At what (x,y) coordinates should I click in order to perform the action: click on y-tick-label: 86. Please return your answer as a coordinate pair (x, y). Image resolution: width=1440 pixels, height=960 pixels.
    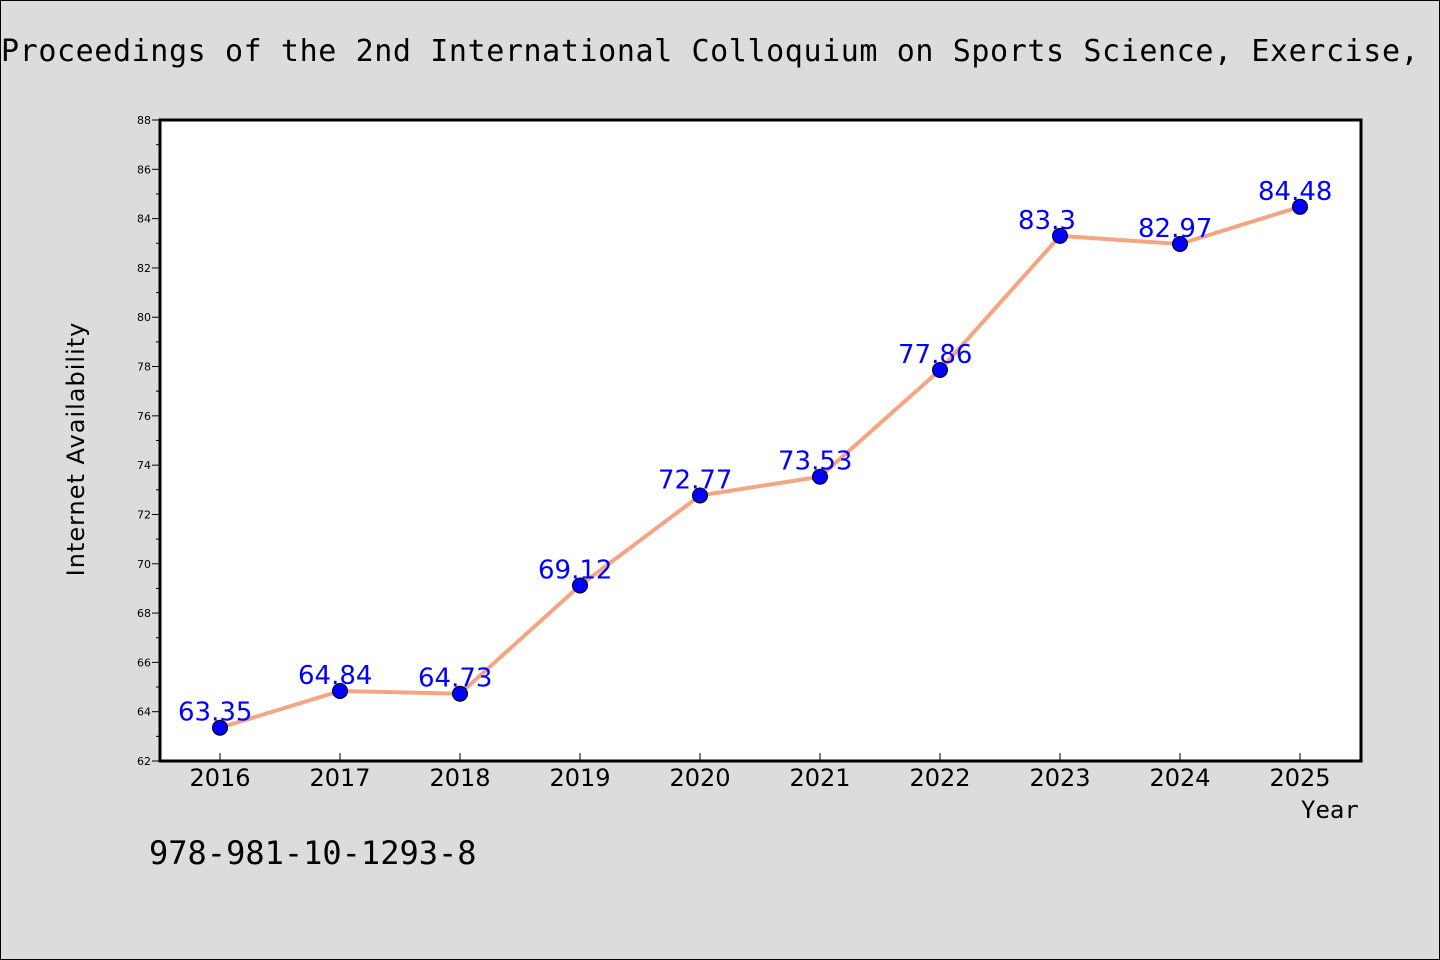
    Looking at the image, I should click on (144, 169).